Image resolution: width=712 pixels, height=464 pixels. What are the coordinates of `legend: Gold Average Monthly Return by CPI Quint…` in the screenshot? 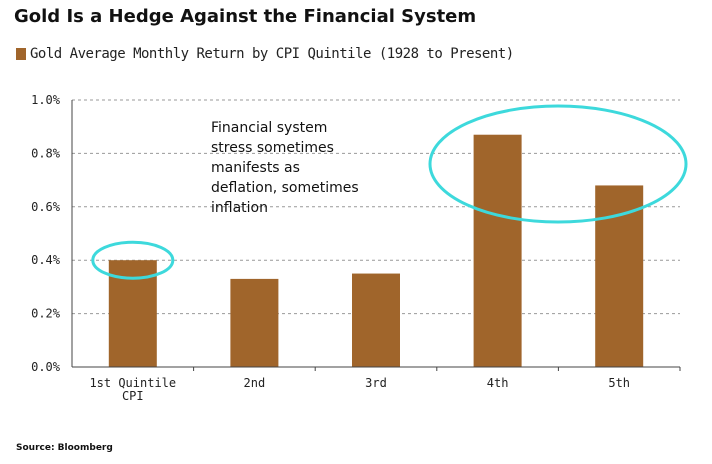 It's located at (265, 54).